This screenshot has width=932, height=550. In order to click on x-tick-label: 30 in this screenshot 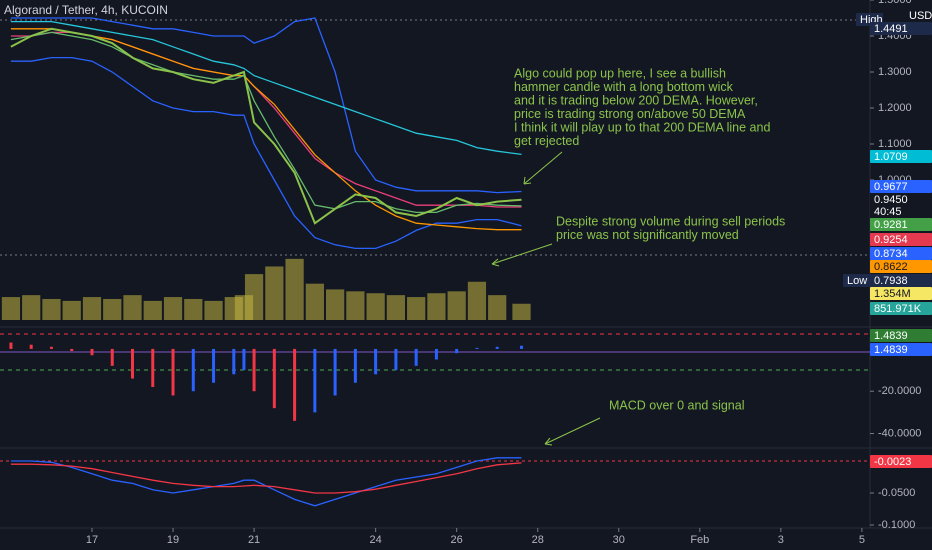, I will do `click(619, 540)`.